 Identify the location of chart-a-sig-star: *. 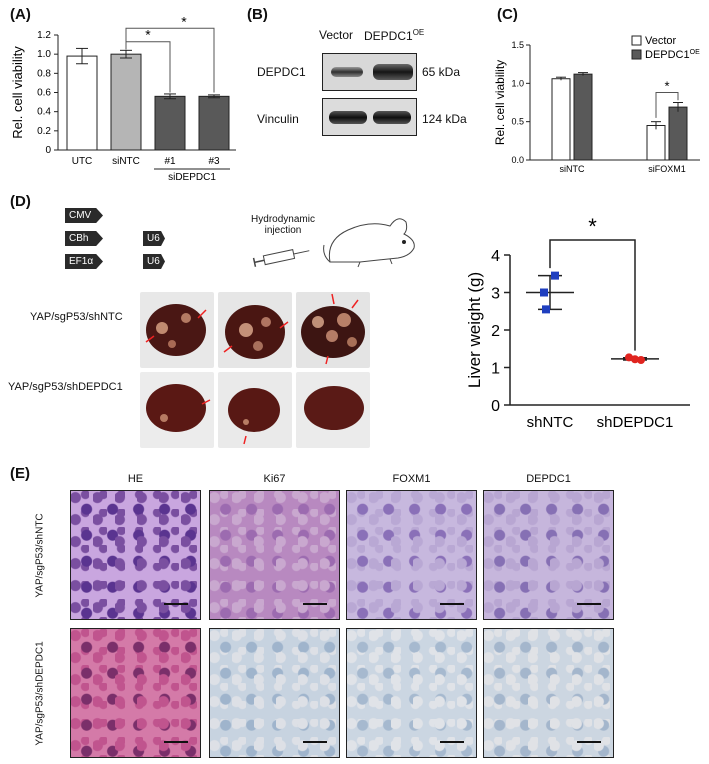
(148, 35).